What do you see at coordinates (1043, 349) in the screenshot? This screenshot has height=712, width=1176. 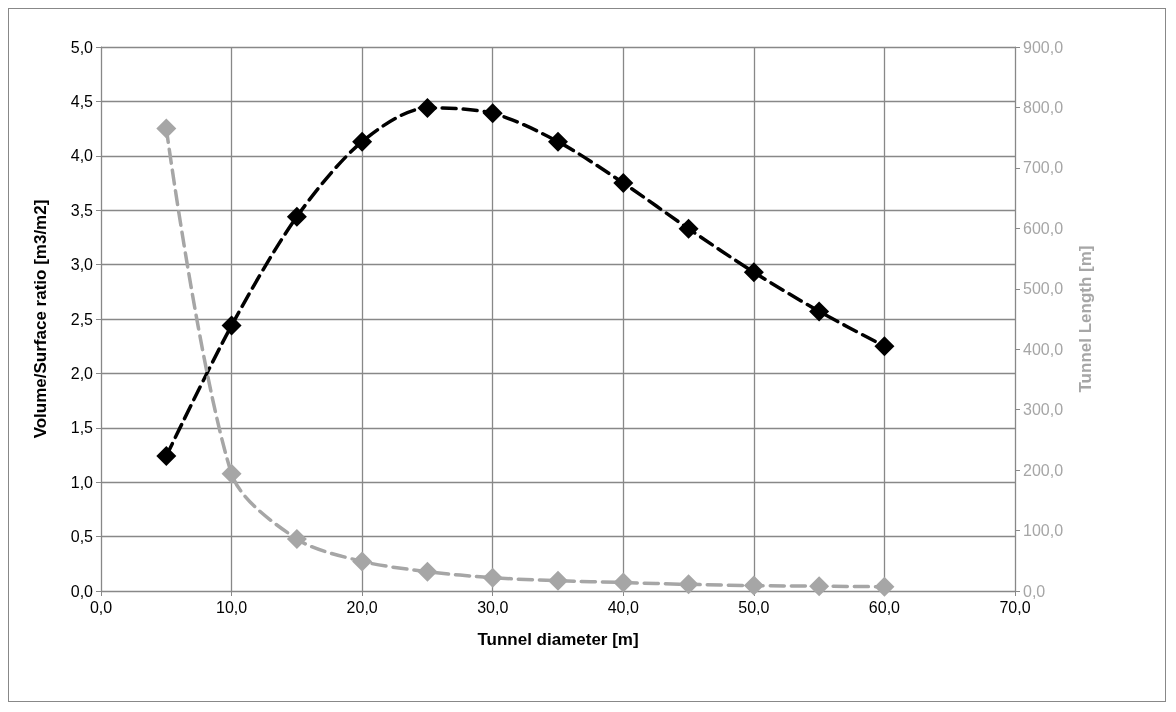 I see `y2-tick-label: 400,0` at bounding box center [1043, 349].